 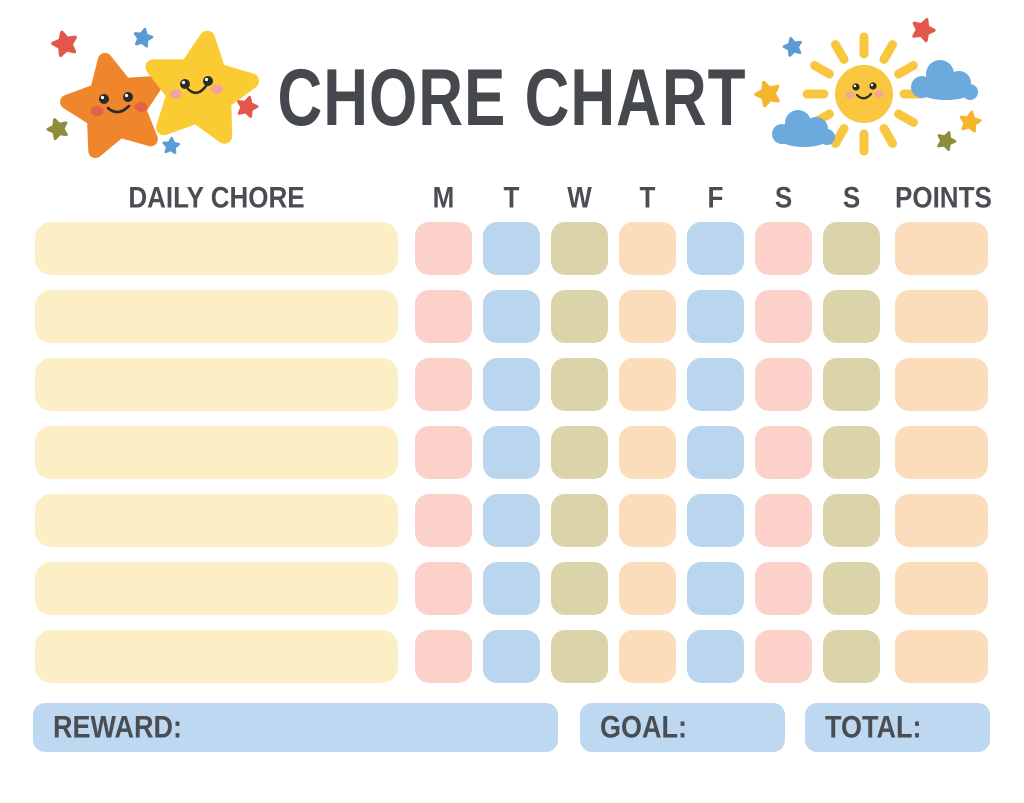 What do you see at coordinates (643, 727) in the screenshot?
I see `goal-label: GOAL:` at bounding box center [643, 727].